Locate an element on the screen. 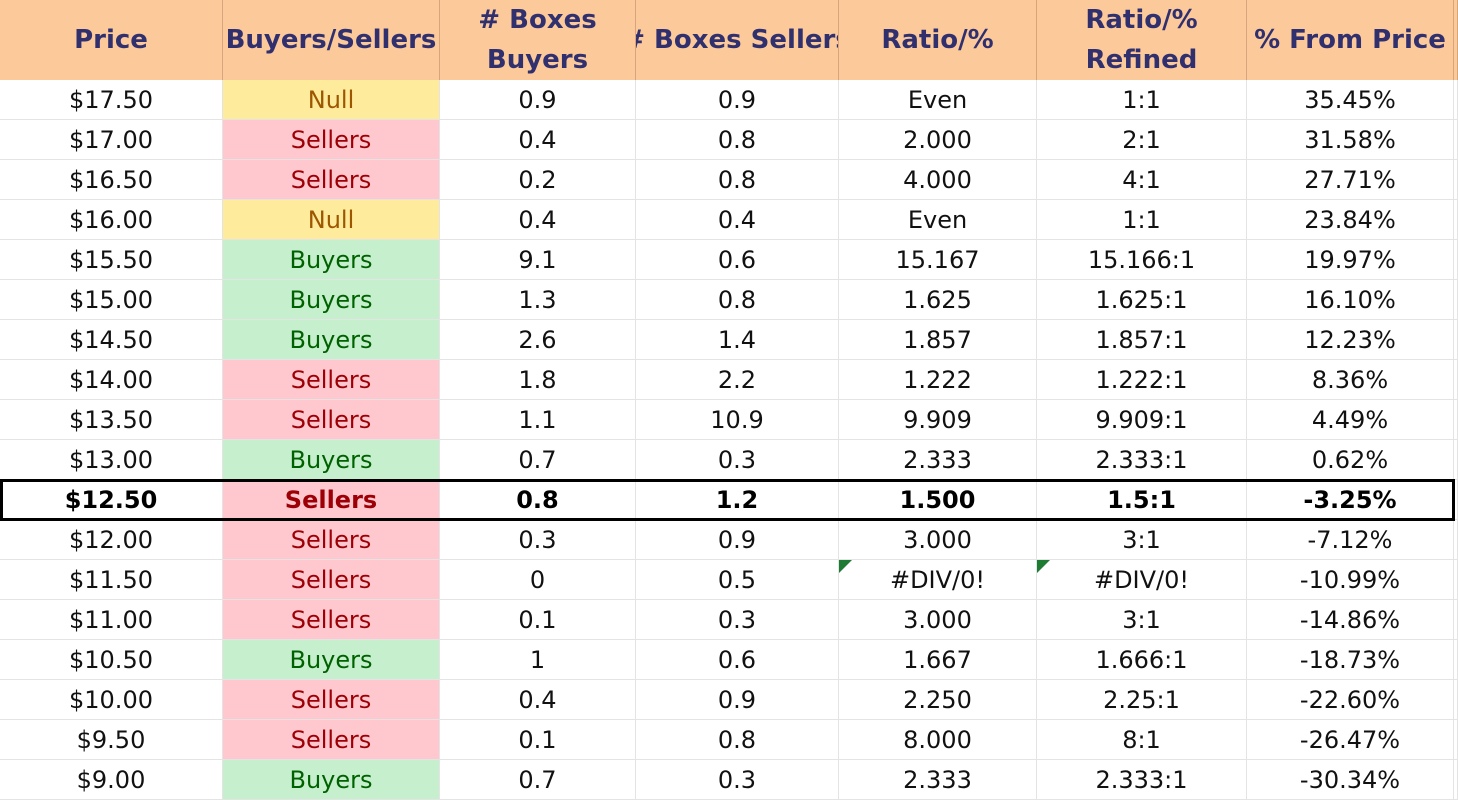  boxes-sellers-cell: 0.6 is located at coordinates (737, 260).